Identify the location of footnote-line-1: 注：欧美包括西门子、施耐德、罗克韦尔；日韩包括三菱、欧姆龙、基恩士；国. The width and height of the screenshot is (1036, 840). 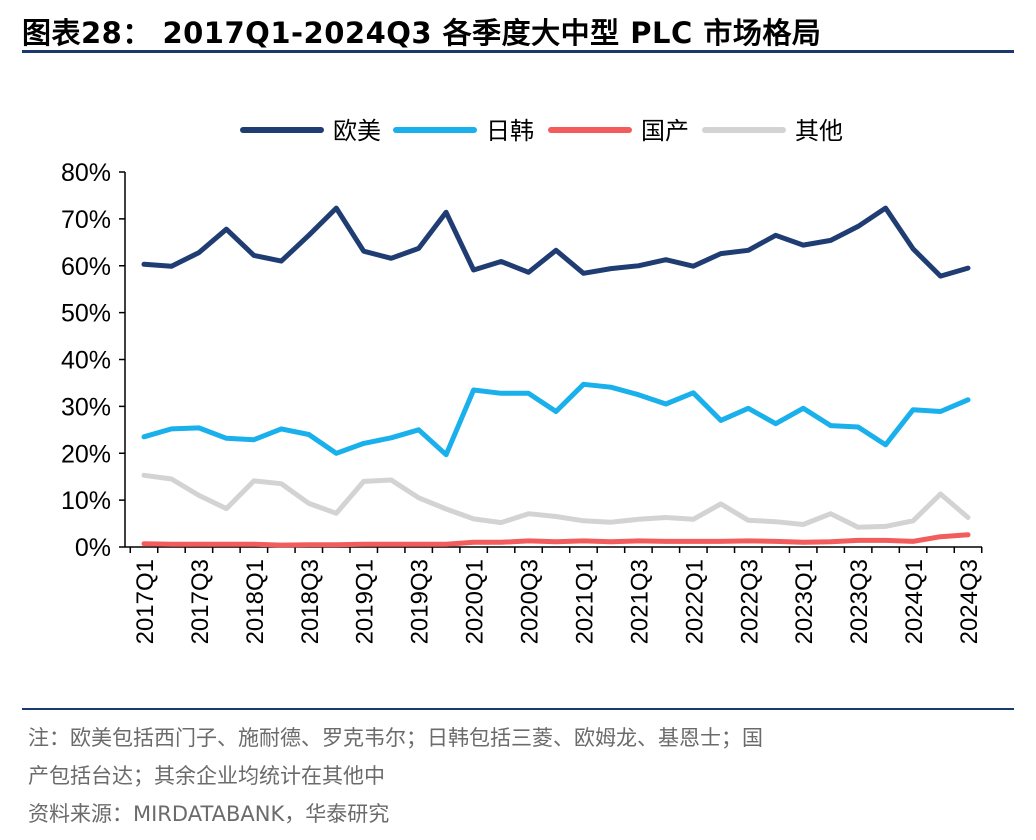
(395, 738).